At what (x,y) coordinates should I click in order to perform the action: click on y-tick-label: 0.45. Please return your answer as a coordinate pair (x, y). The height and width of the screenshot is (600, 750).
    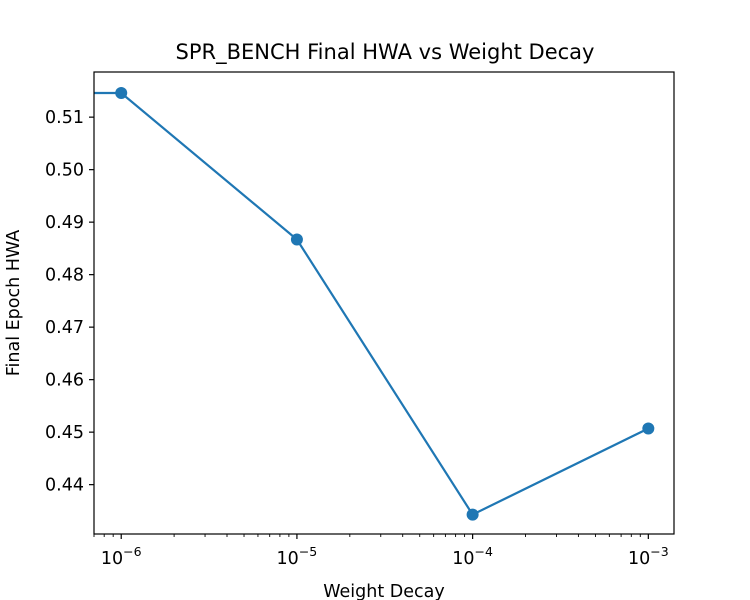
    Looking at the image, I should click on (64, 433).